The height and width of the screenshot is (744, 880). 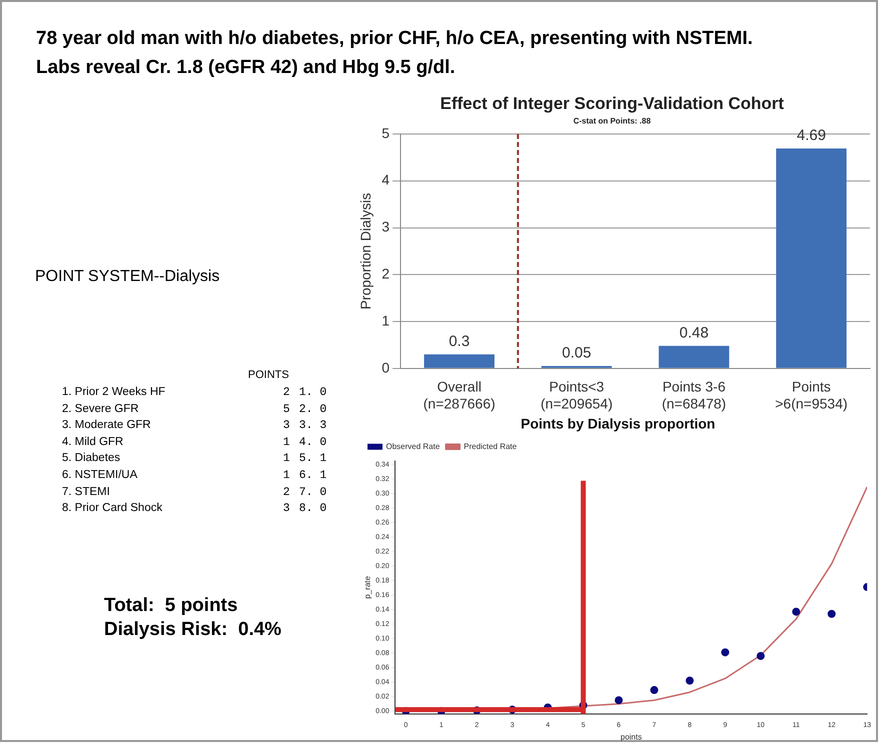 I want to click on text: 4. 0, so click(x=313, y=442).